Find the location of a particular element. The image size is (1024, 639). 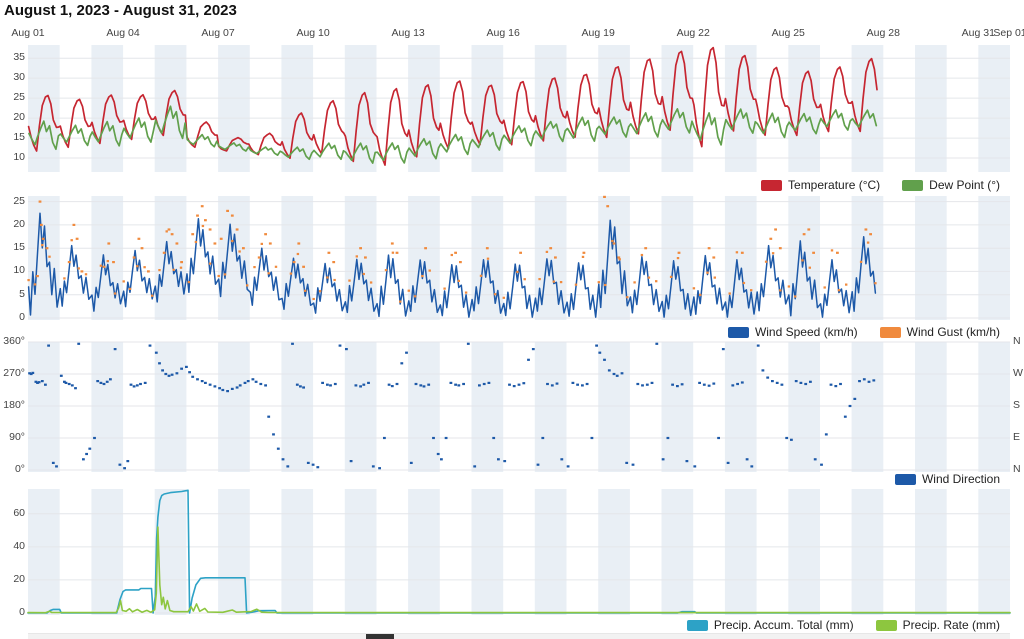

series-dew-point is located at coordinates (453, 134).